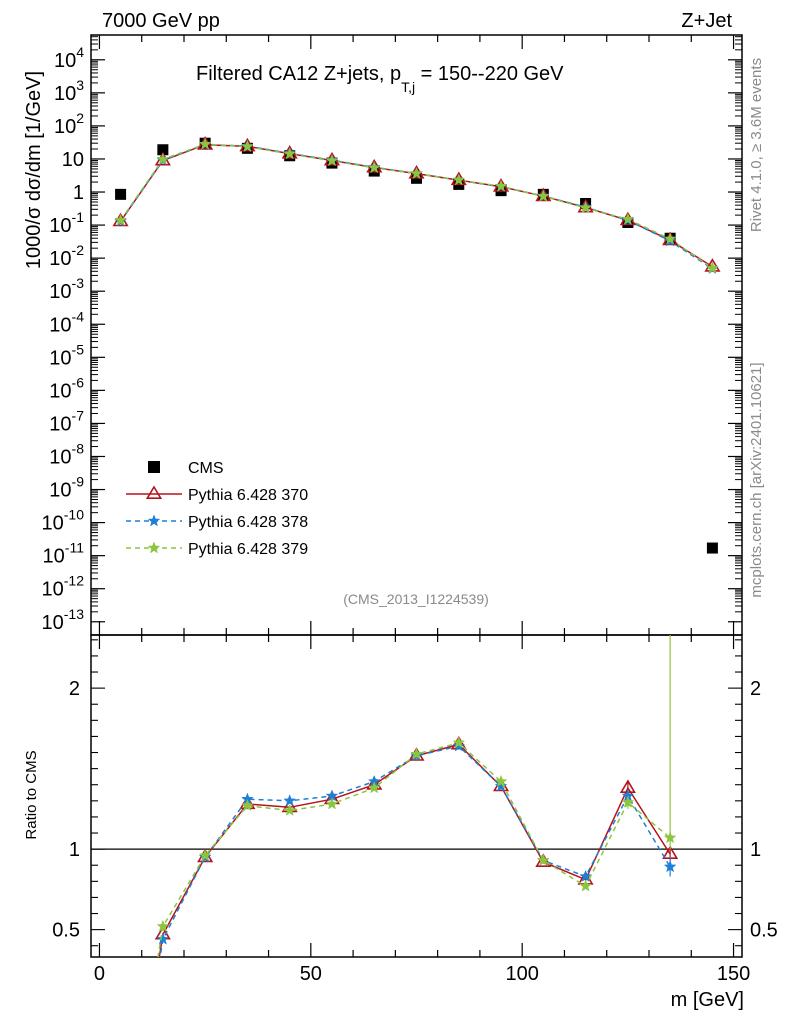 The height and width of the screenshot is (1024, 786). I want to click on rivet-version-label: Rivet 4.1.0, ≥ 3.6M events, so click(756, 145).